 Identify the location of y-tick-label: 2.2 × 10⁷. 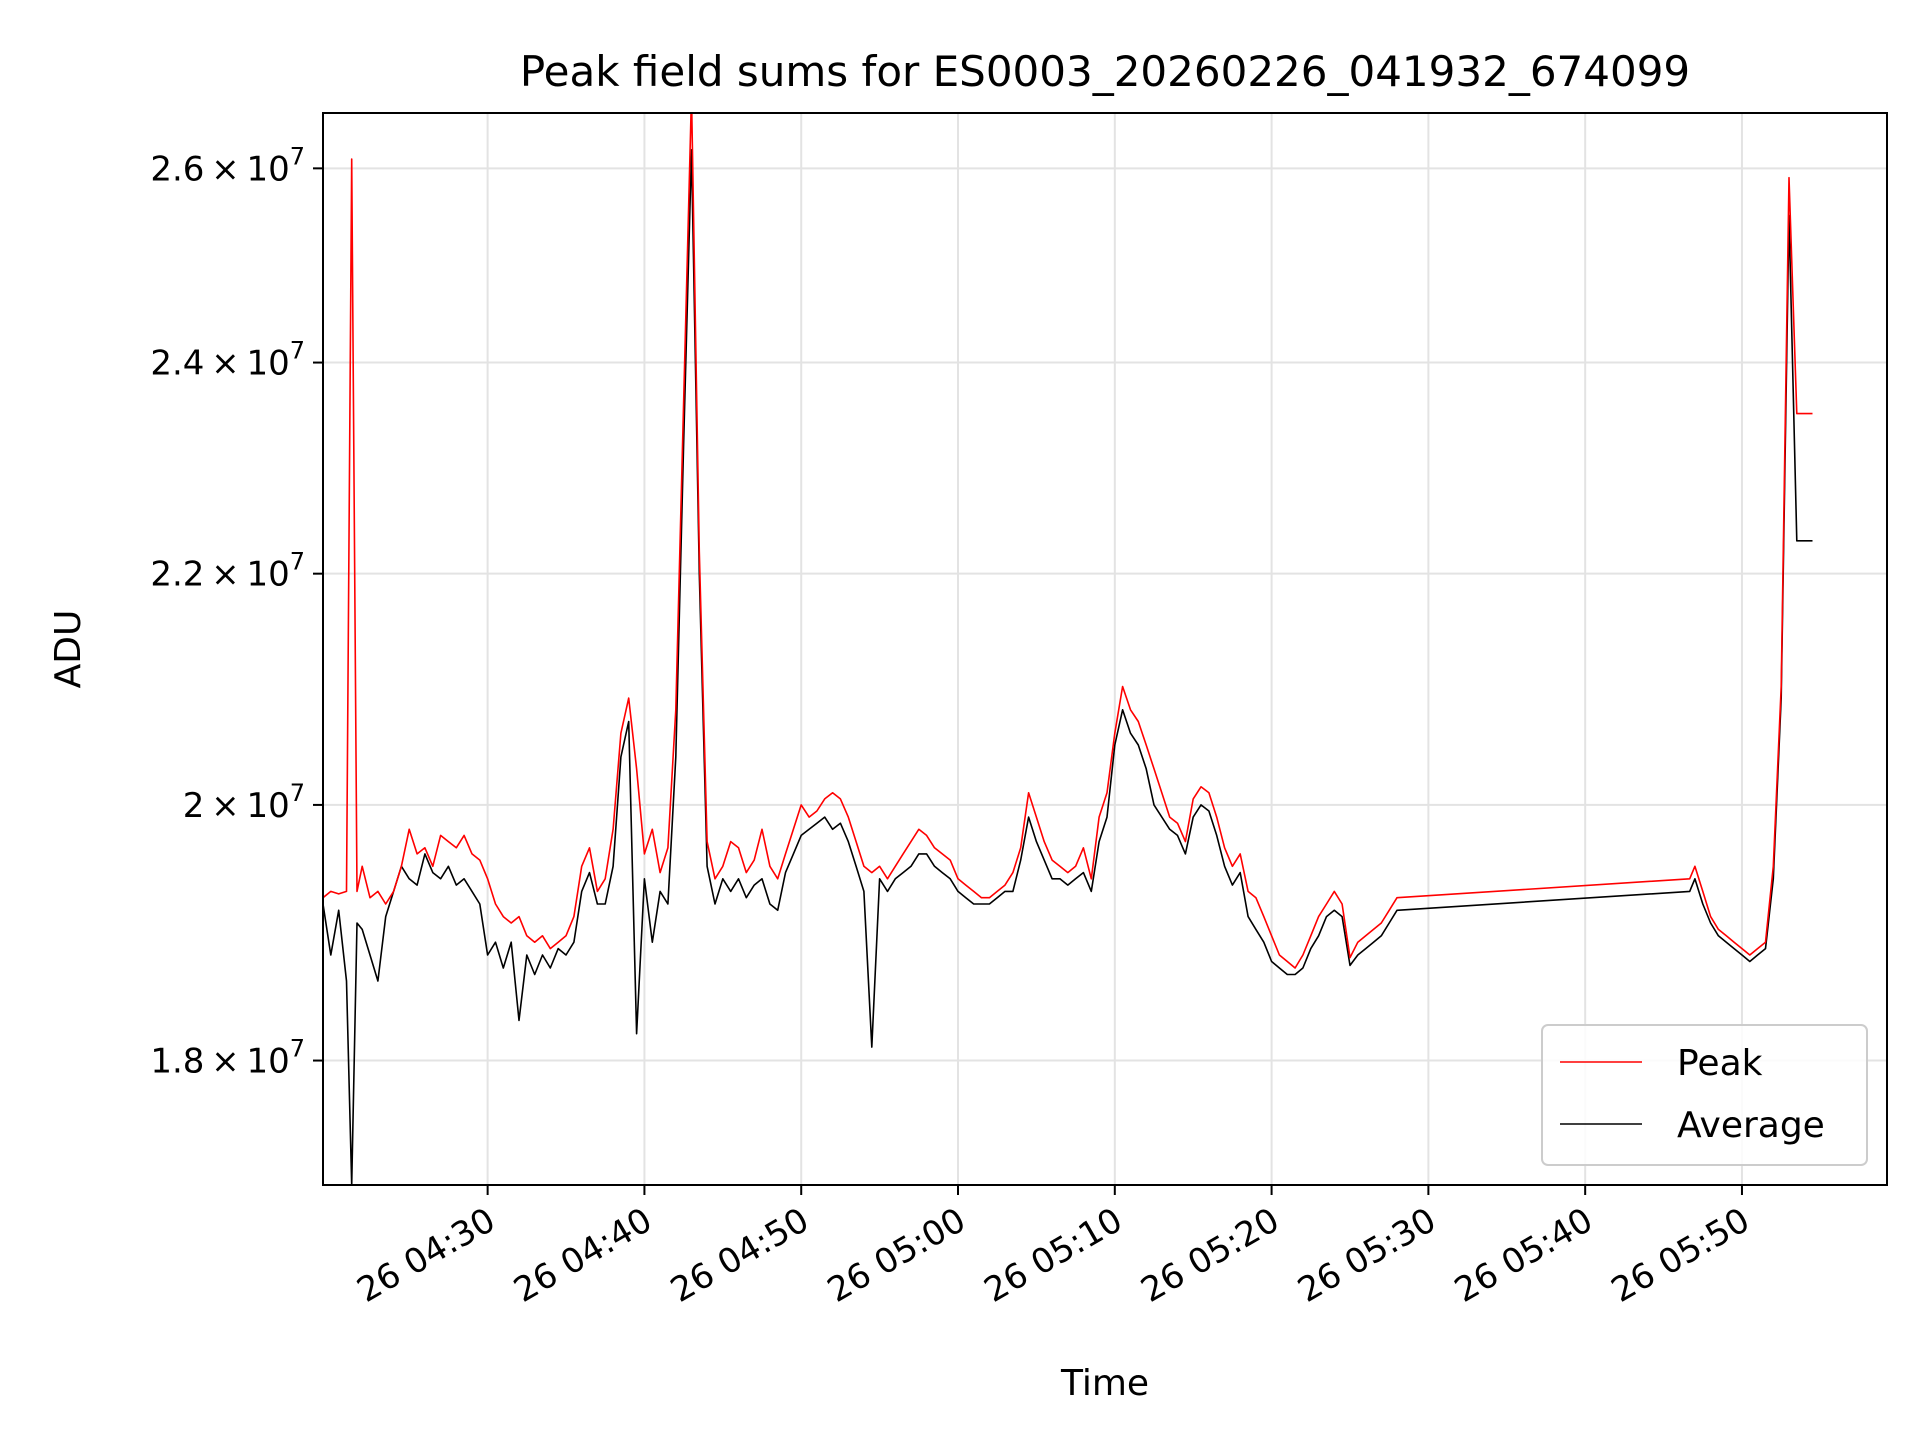
(227, 571).